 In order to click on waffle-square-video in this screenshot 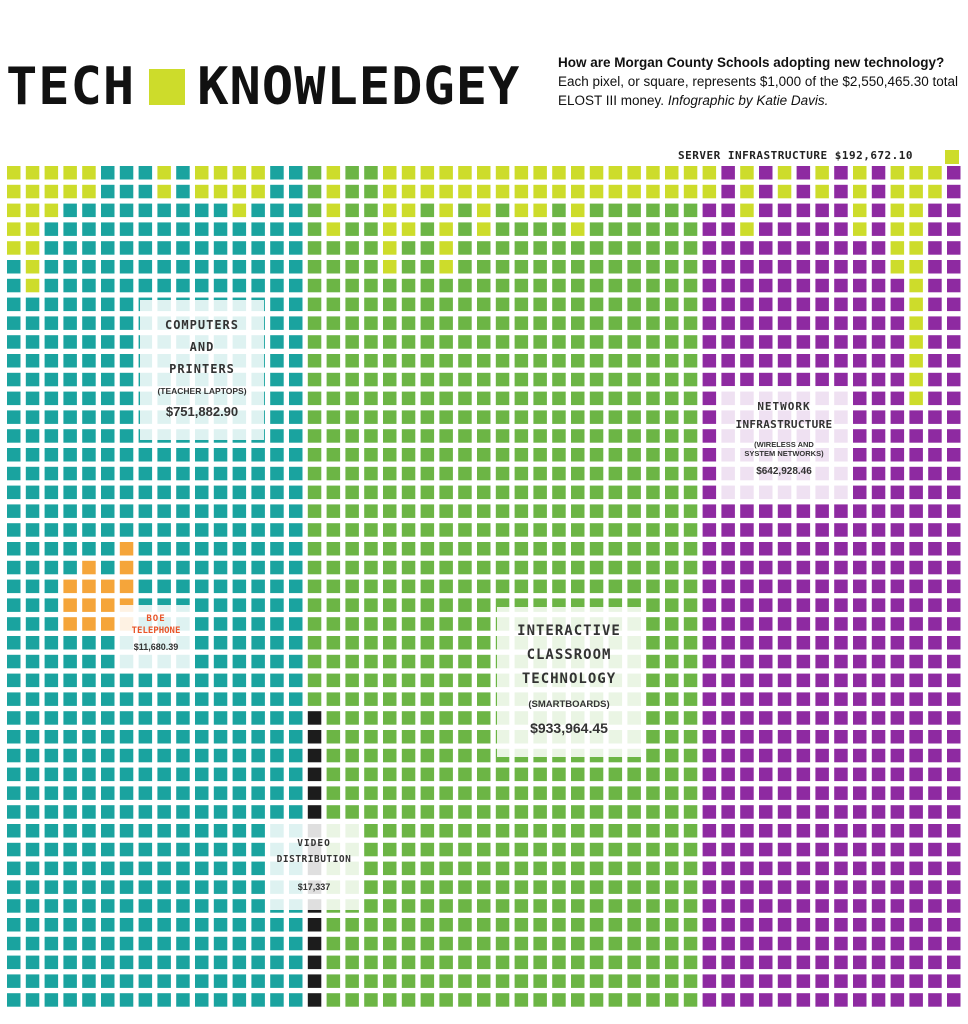, I will do `click(314, 925)`.